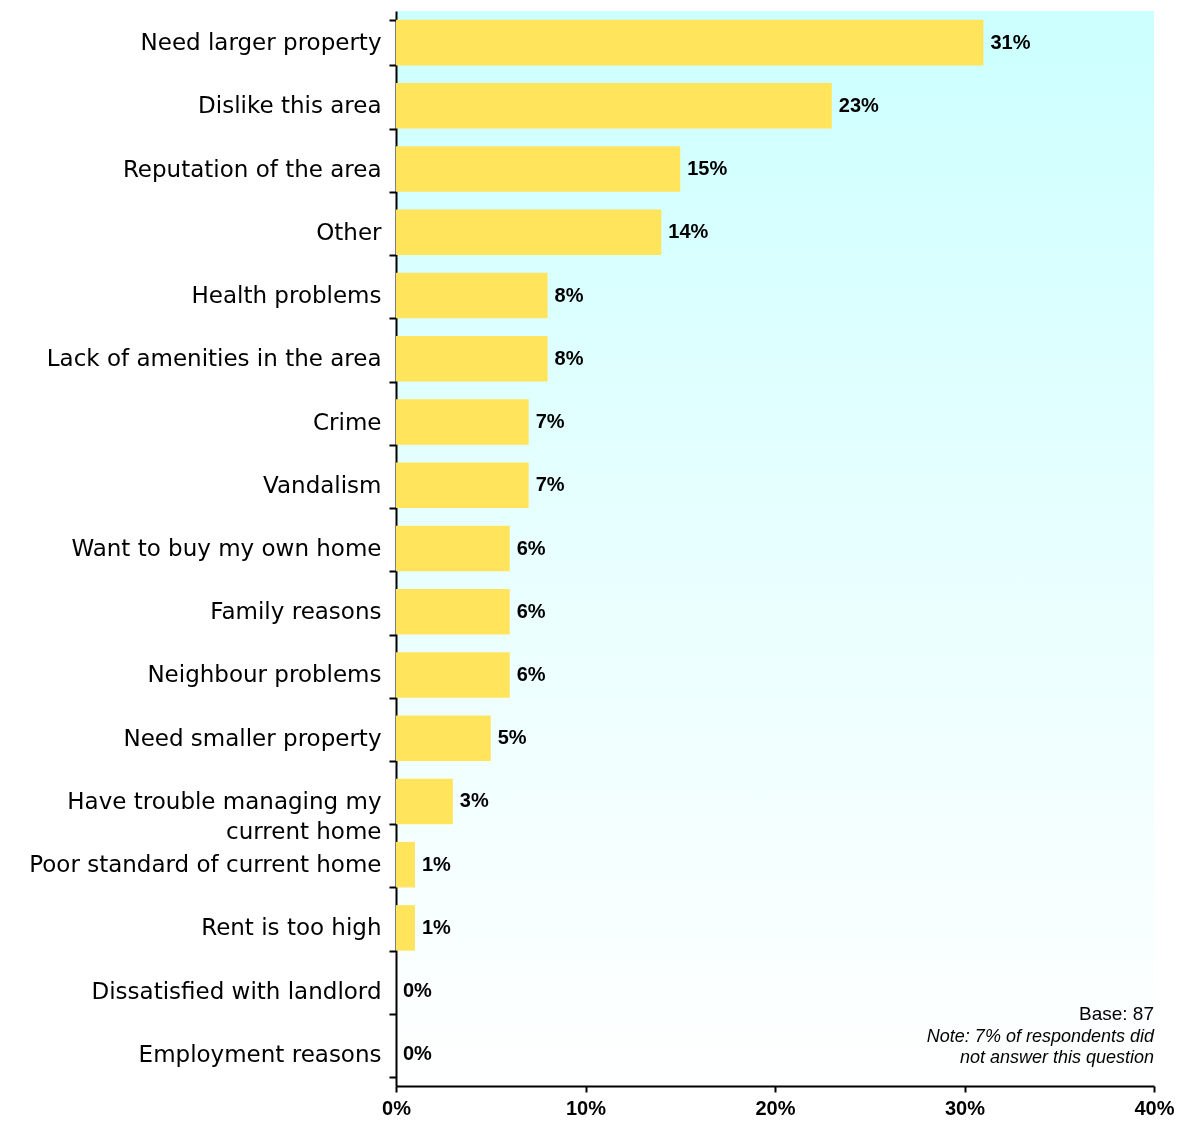 The height and width of the screenshot is (1126, 1183). Describe the element at coordinates (252, 168) in the screenshot. I see `y-tick-label: Reputation of the area` at that location.